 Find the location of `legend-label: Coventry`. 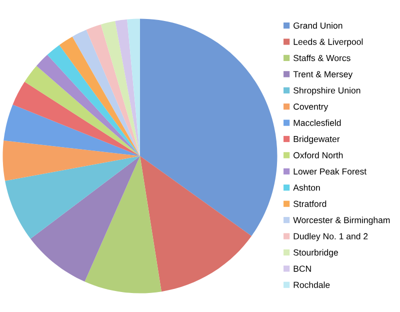

legend-label: Coventry is located at coordinates (311, 108).